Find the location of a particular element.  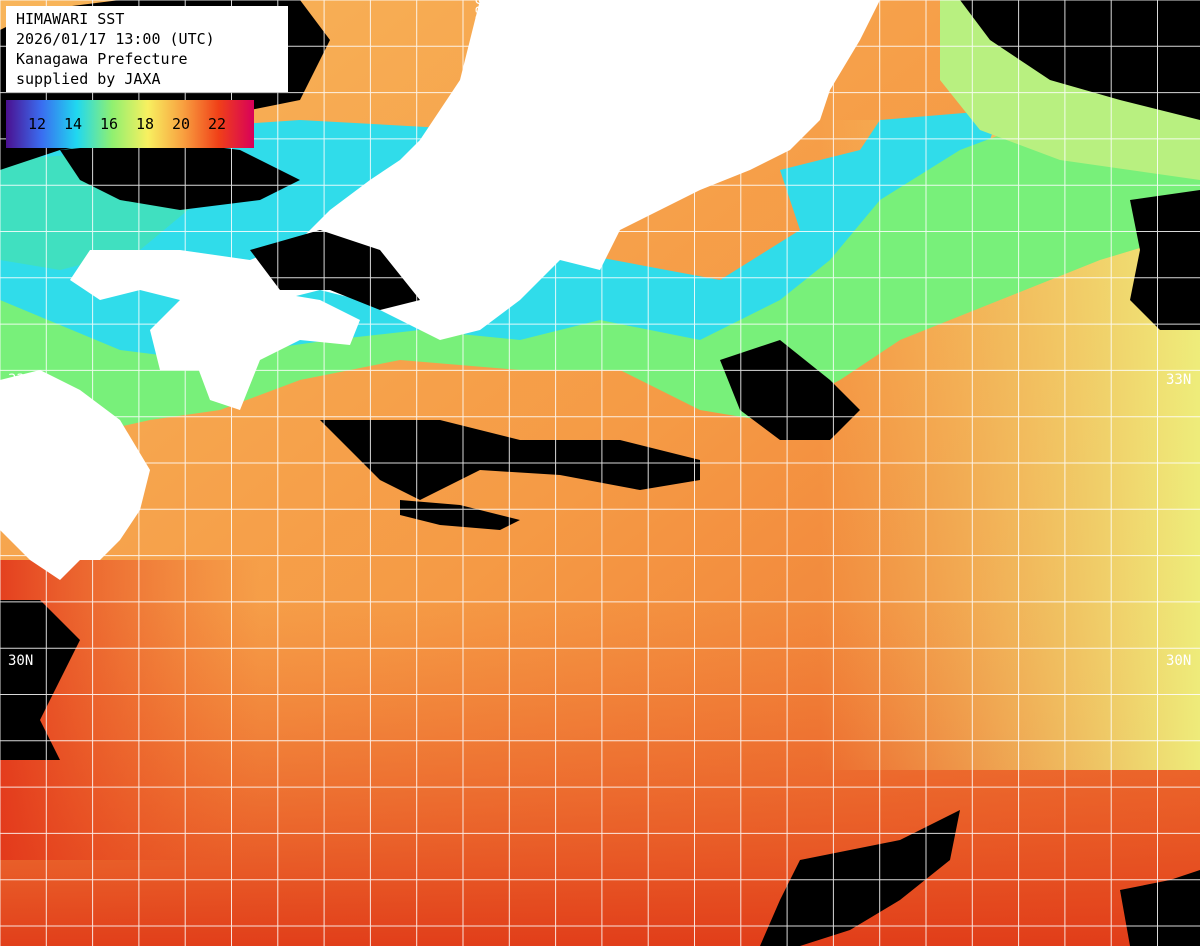

organization-label: Kanagawa Prefecture is located at coordinates (102, 59).